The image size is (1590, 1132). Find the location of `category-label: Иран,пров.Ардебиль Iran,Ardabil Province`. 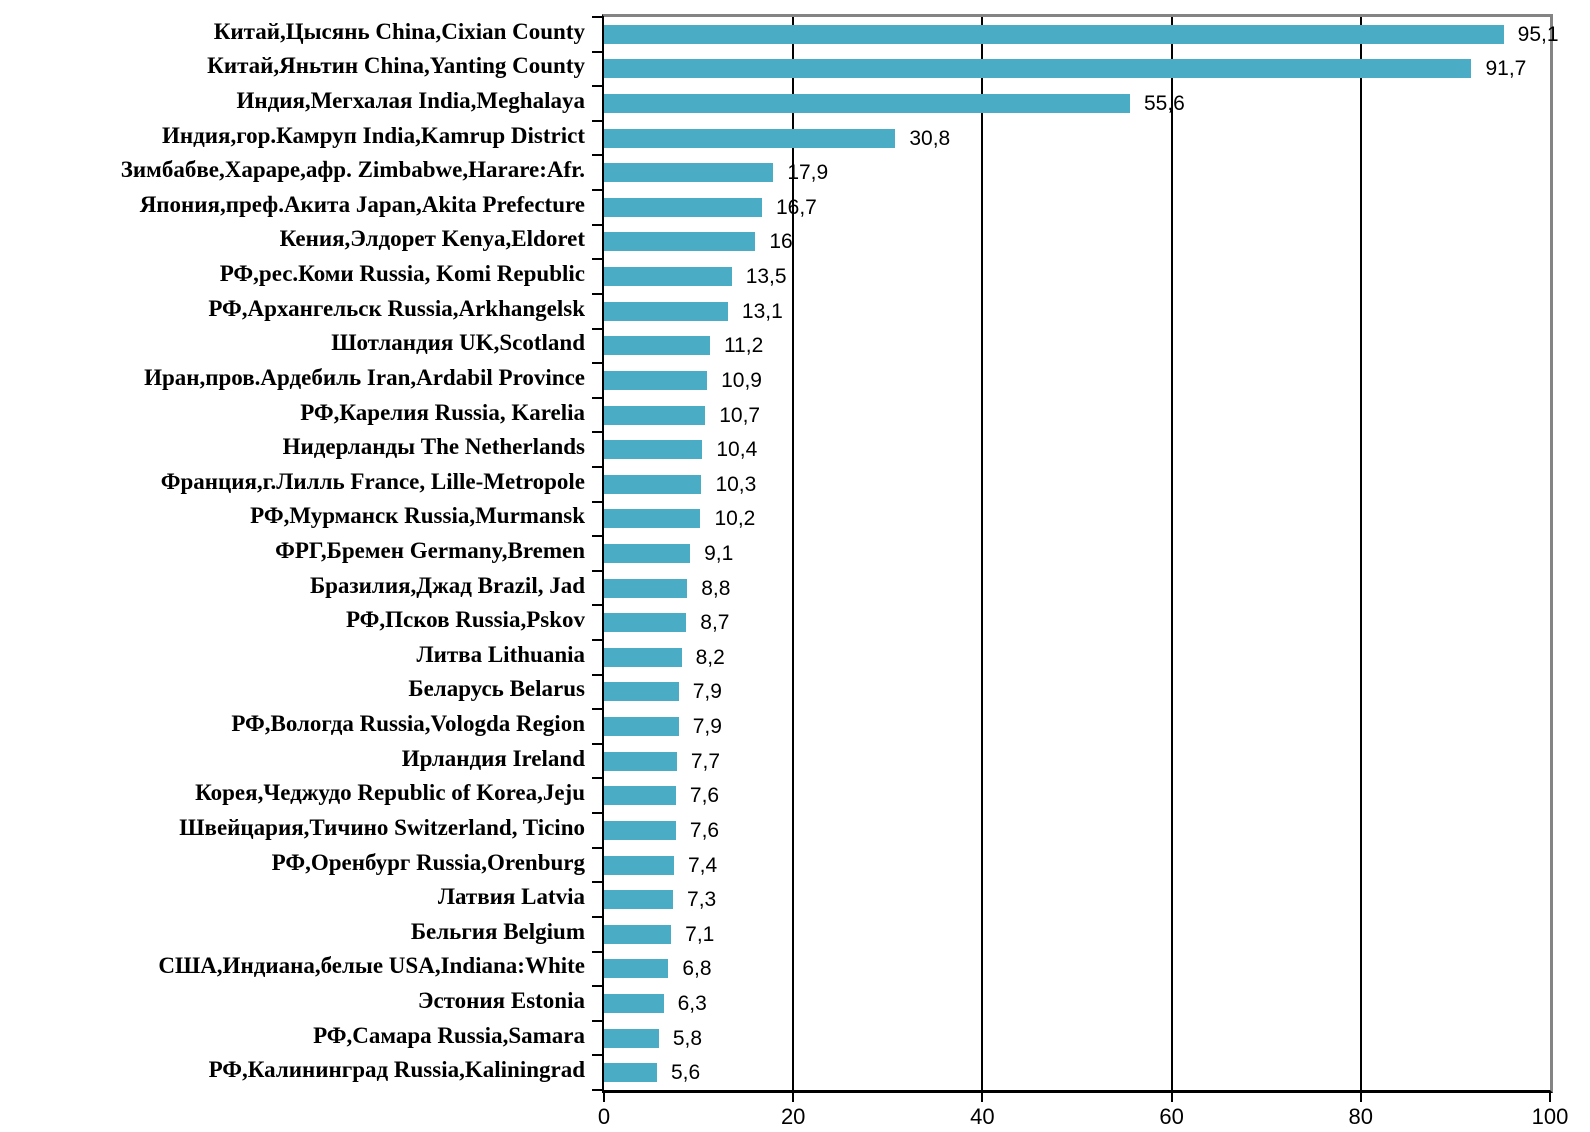

category-label: Иран,пров.Ардебиль Iran,Ardabil Province is located at coordinates (364, 377).